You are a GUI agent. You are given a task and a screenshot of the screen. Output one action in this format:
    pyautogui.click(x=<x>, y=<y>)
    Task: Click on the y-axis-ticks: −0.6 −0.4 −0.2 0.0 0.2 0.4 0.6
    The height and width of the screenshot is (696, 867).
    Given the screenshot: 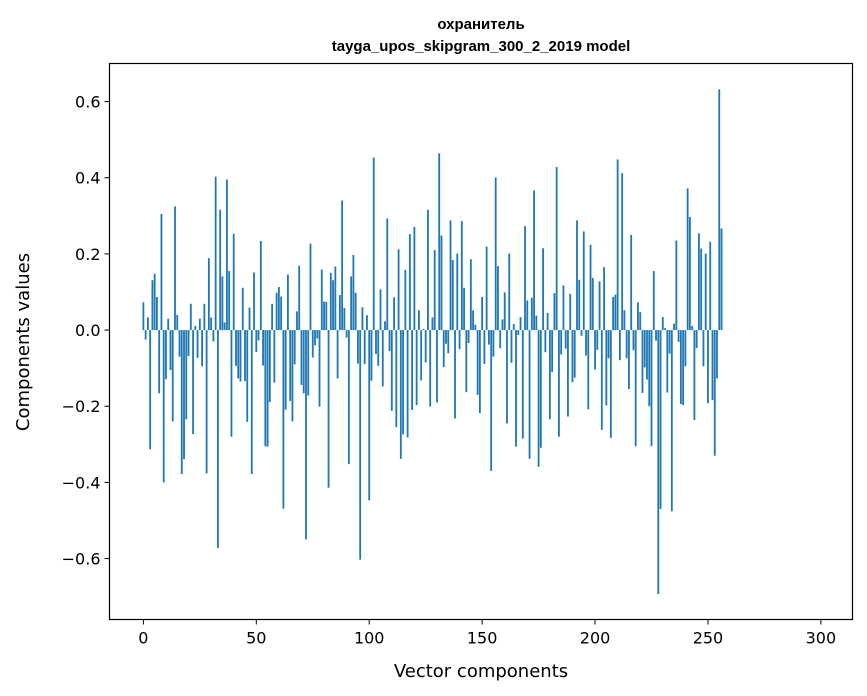 What is the action you would take?
    pyautogui.click(x=86, y=331)
    